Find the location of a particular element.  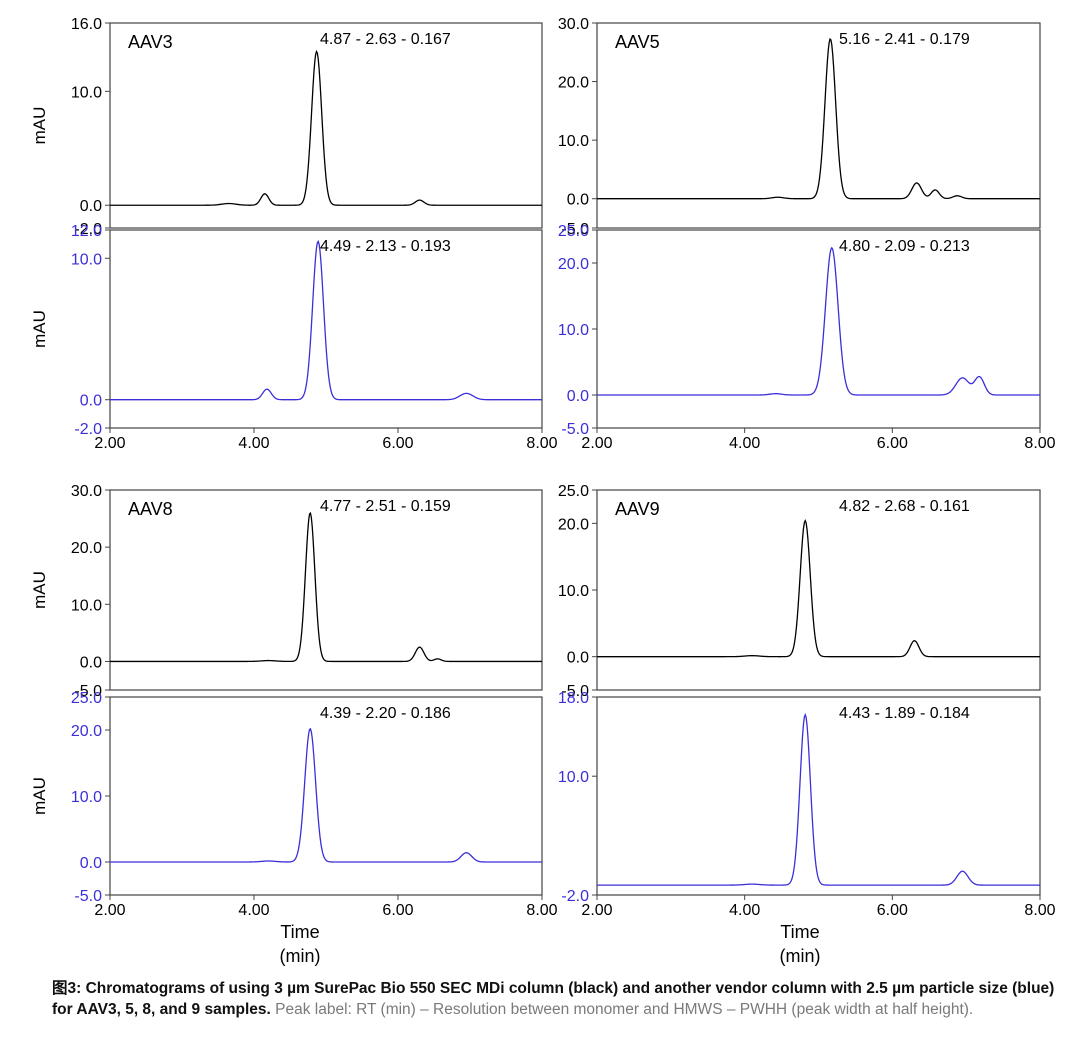

peak-label: 4.80 - 2.09 - 0.213 is located at coordinates (904, 246).